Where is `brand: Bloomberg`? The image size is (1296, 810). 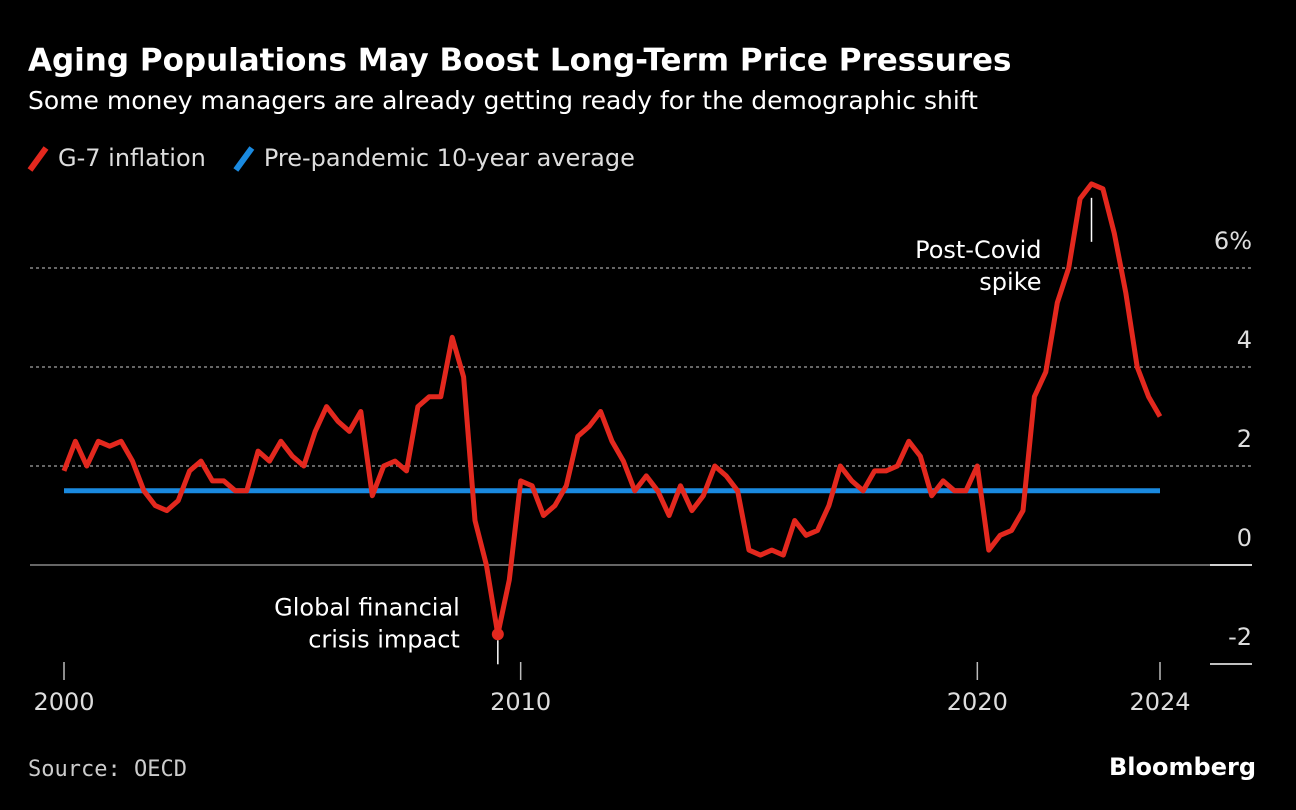
brand: Bloomberg is located at coordinates (1182, 767).